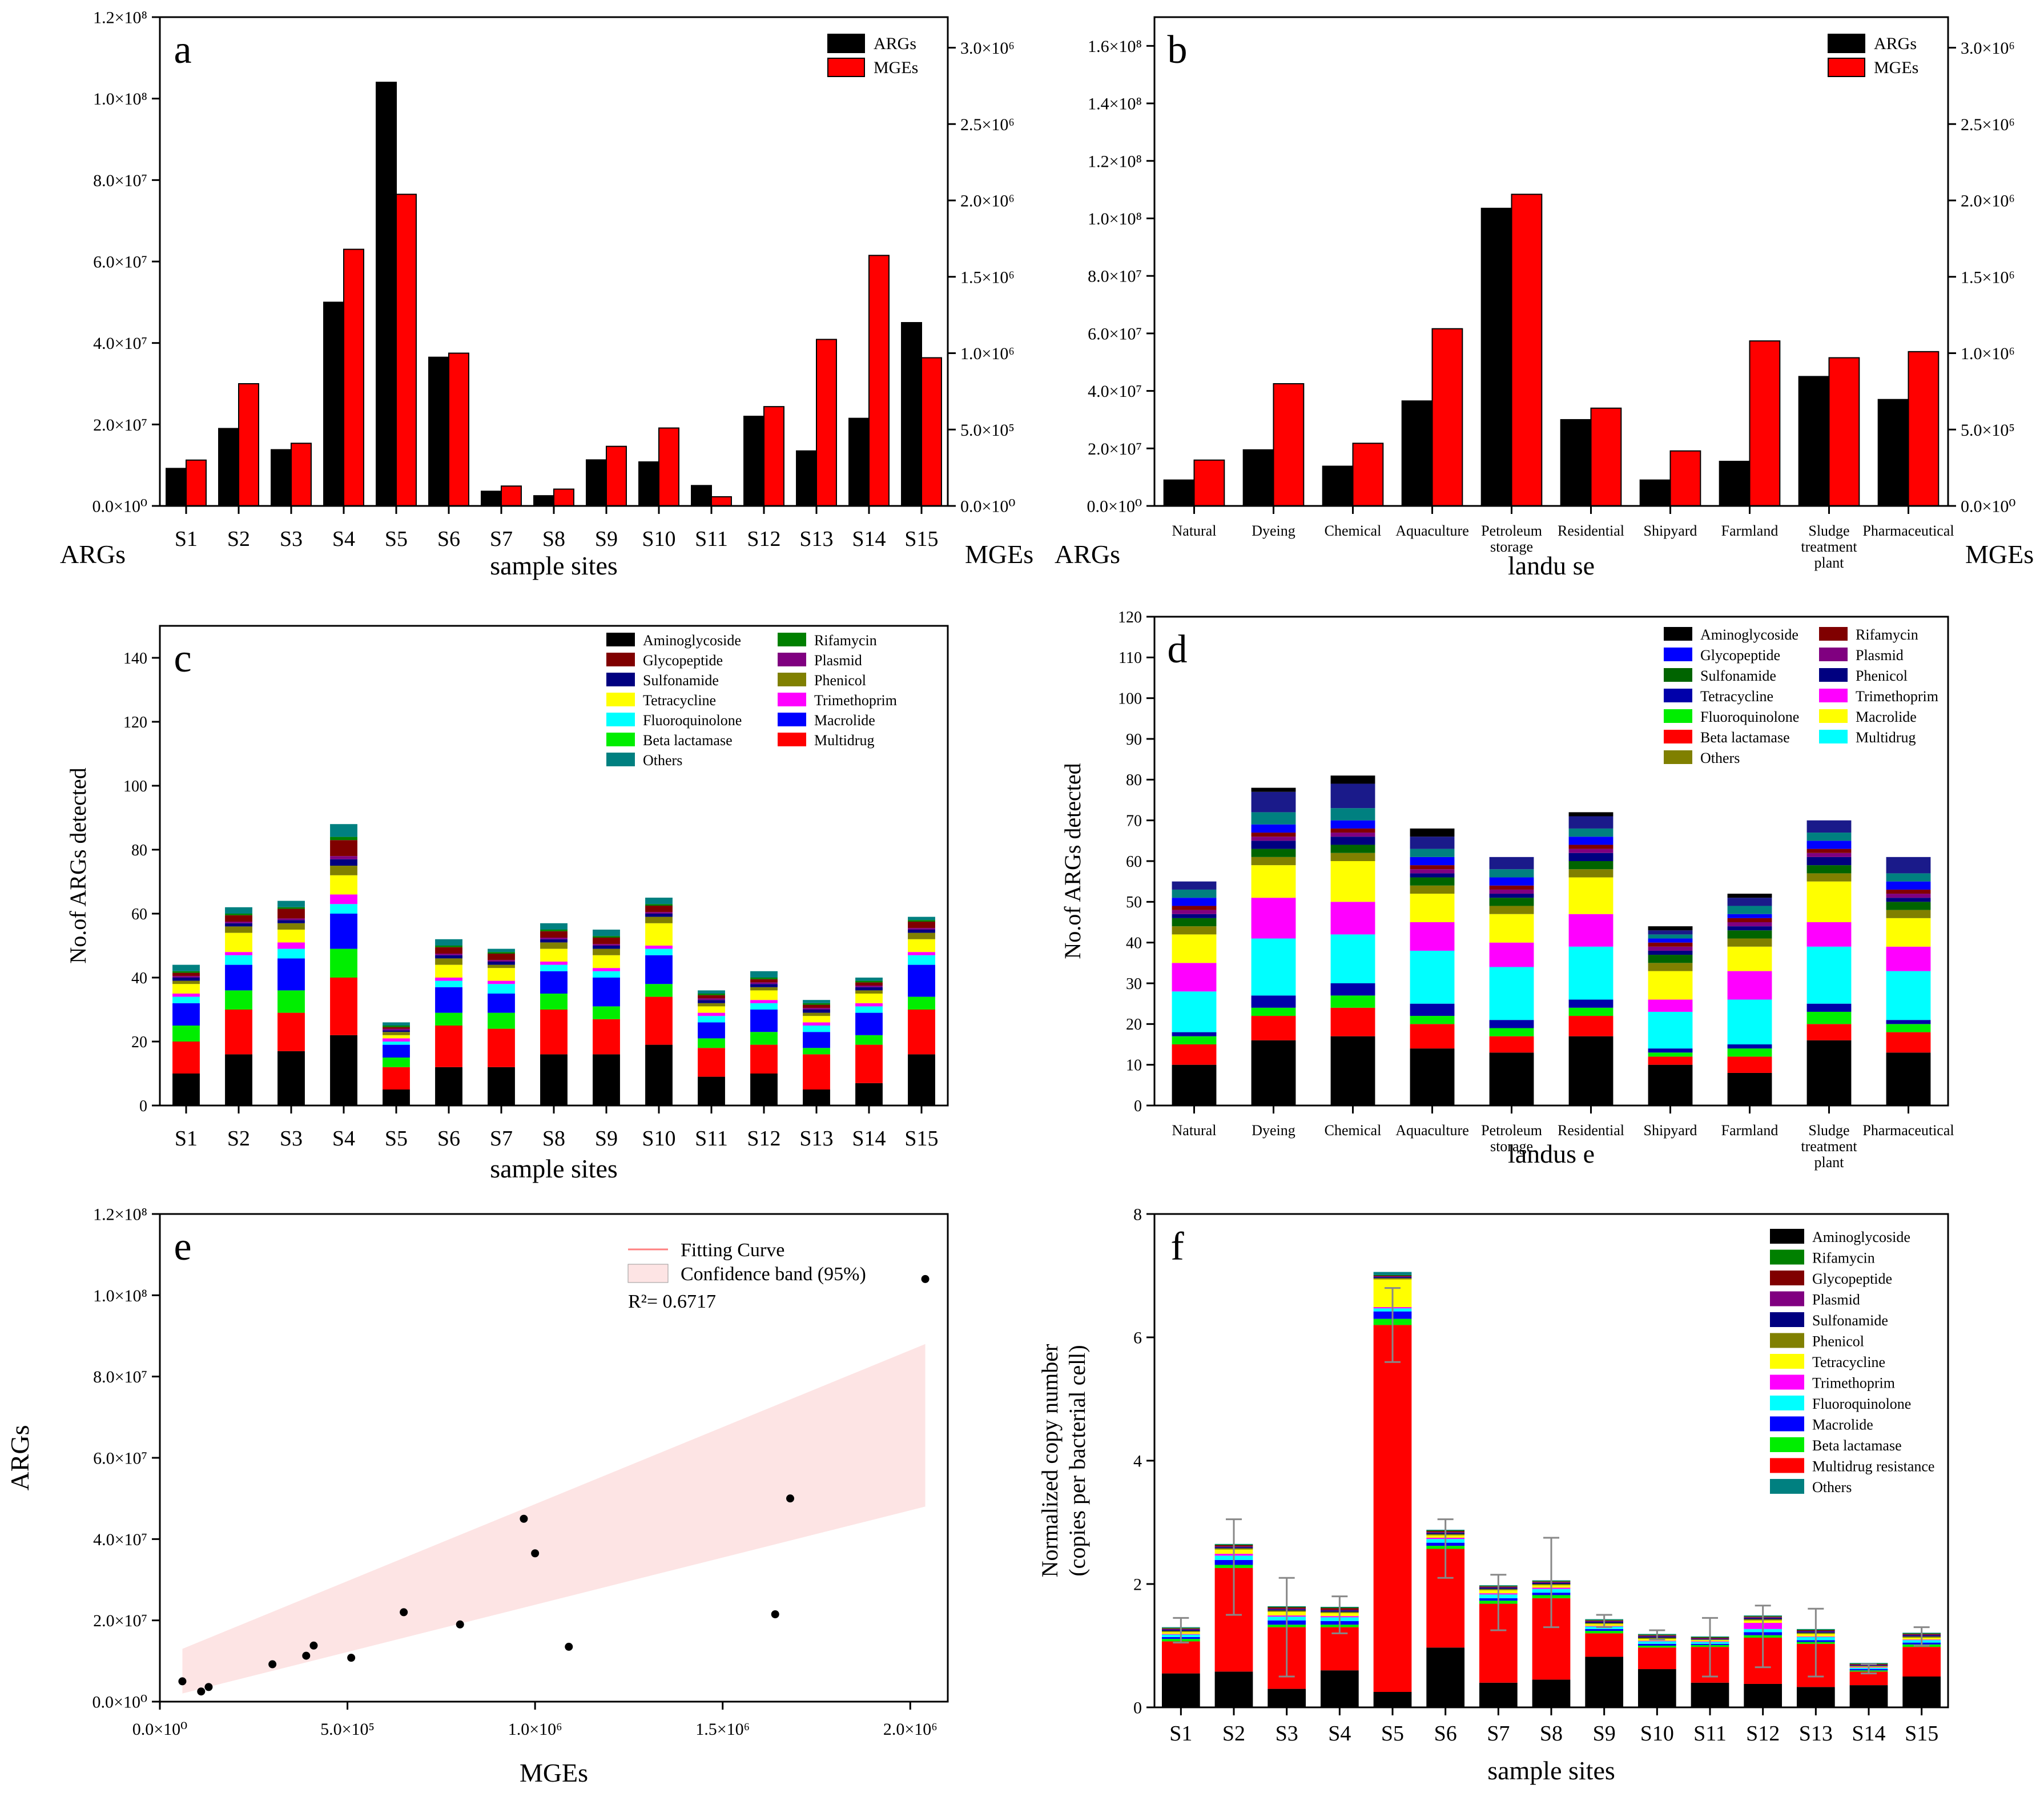  Describe the element at coordinates (1828, 1130) in the screenshot. I see `x-tick-label: Sludge` at that location.